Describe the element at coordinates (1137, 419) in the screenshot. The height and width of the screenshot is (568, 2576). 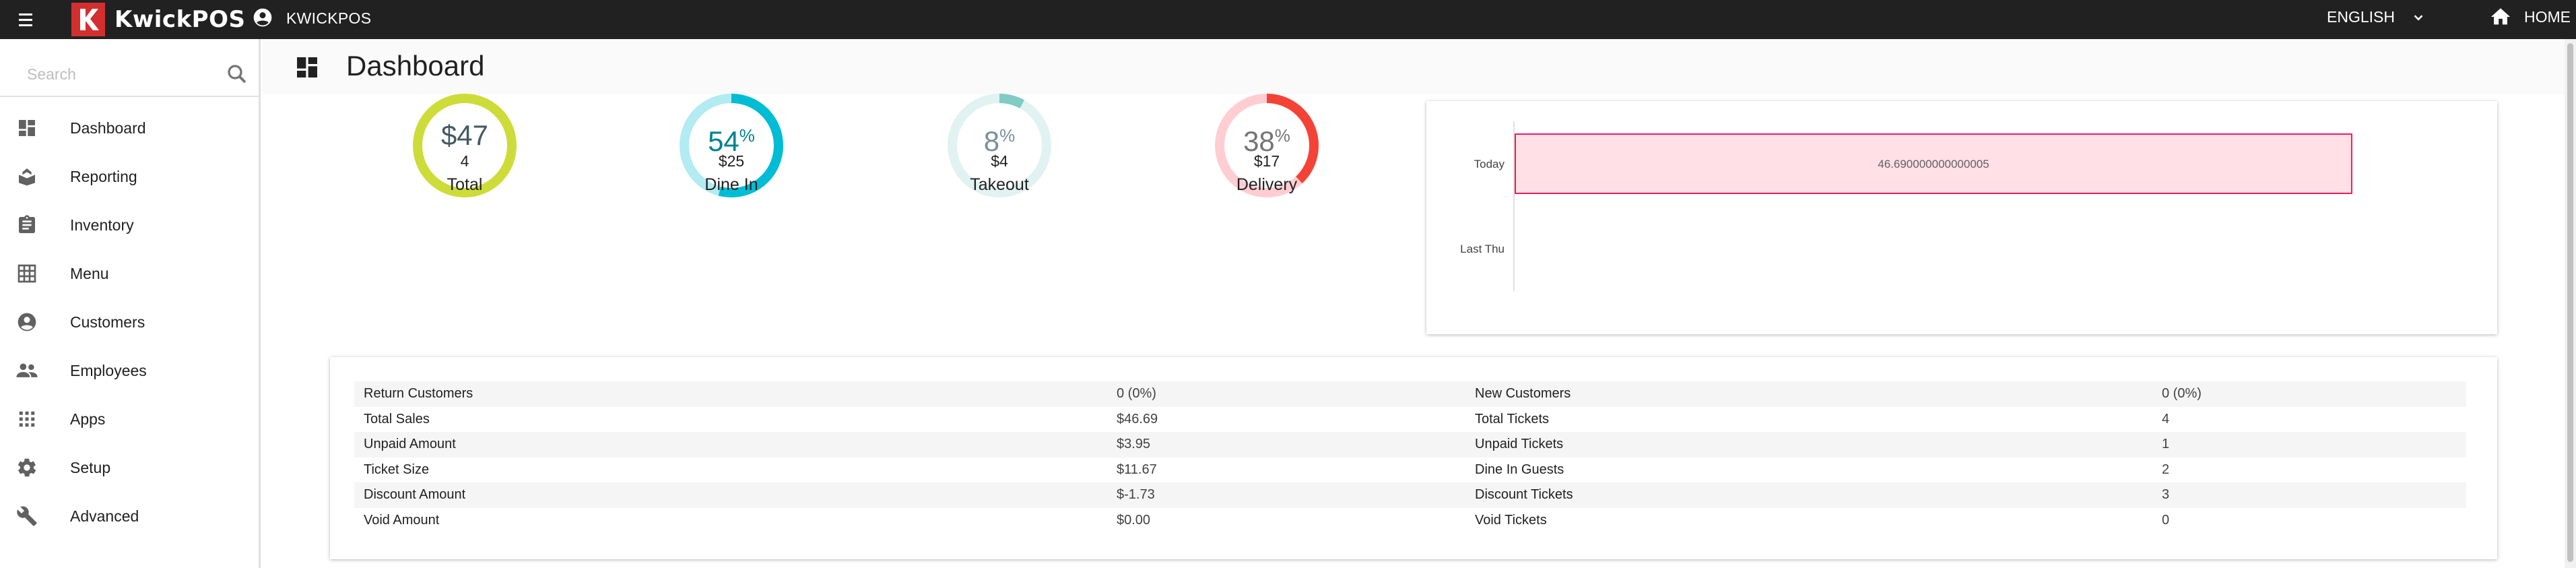
I see `stat-value: $46.69` at that location.